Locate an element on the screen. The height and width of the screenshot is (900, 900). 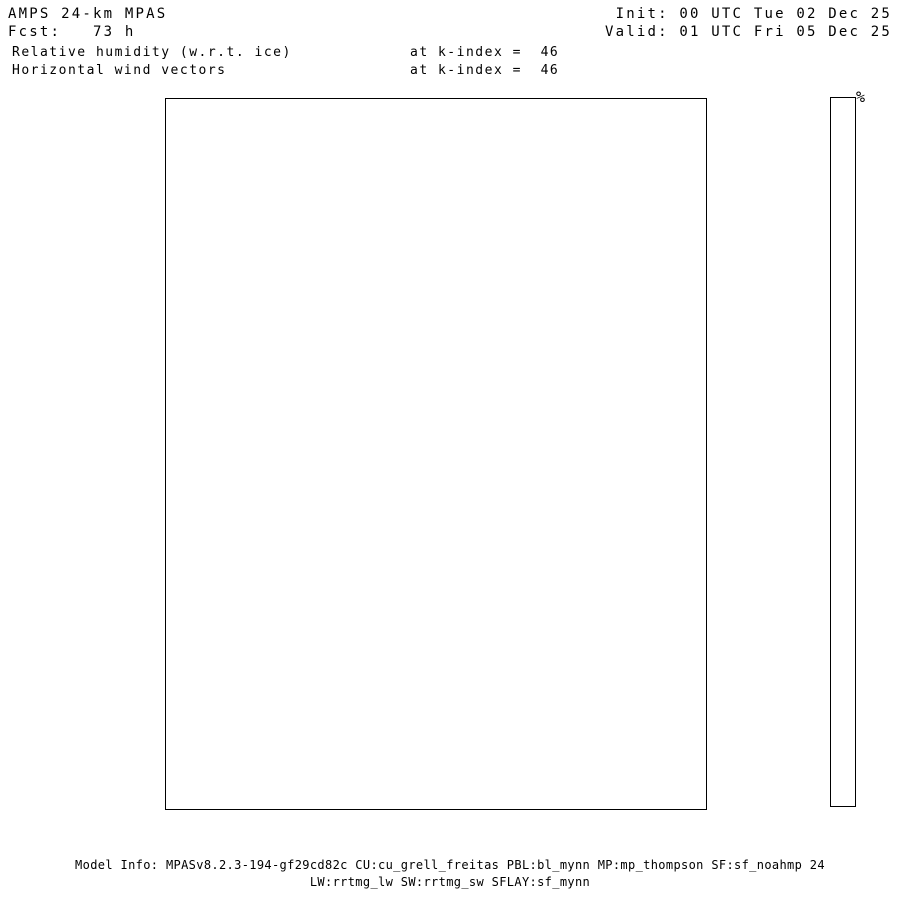
colorbar is located at coordinates (843, 452).